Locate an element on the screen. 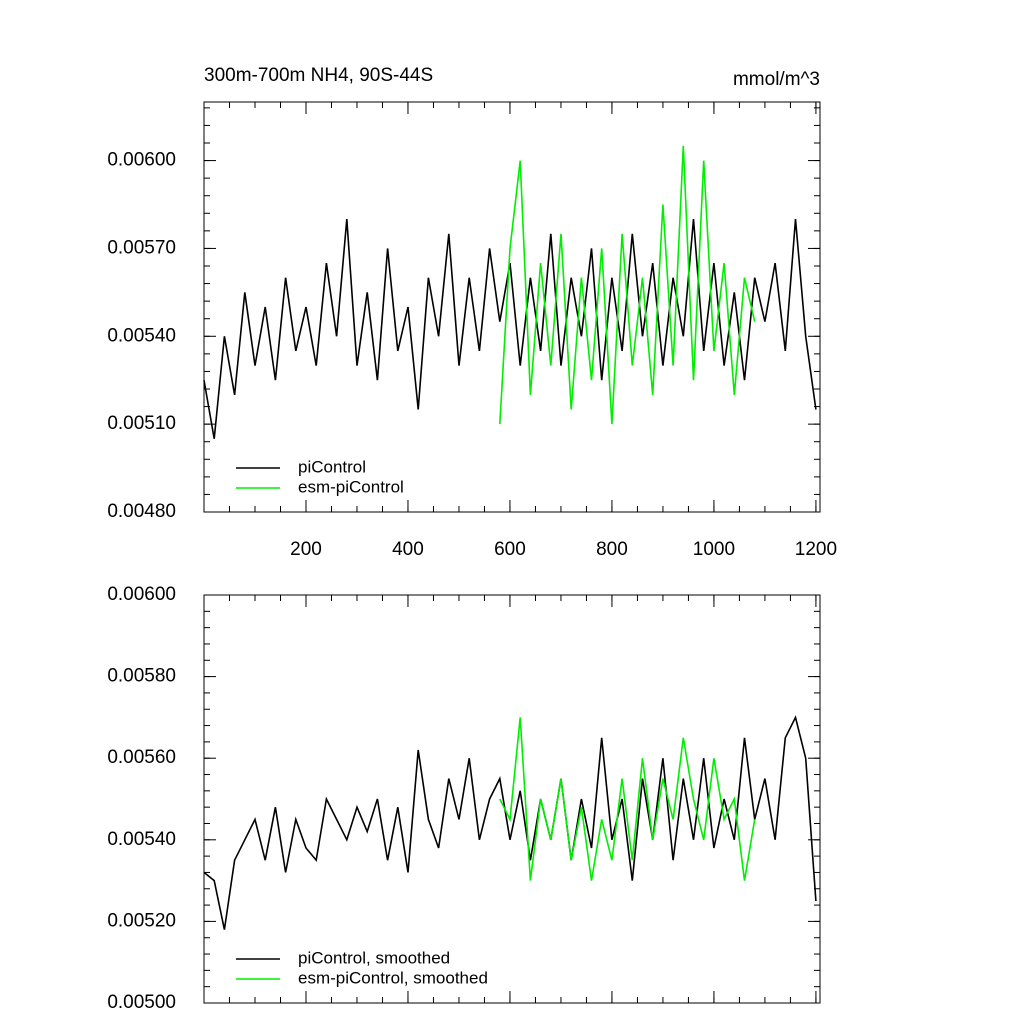 This screenshot has width=1024, height=1024. legend-label: esm-piControl, smoothed is located at coordinates (393, 977).